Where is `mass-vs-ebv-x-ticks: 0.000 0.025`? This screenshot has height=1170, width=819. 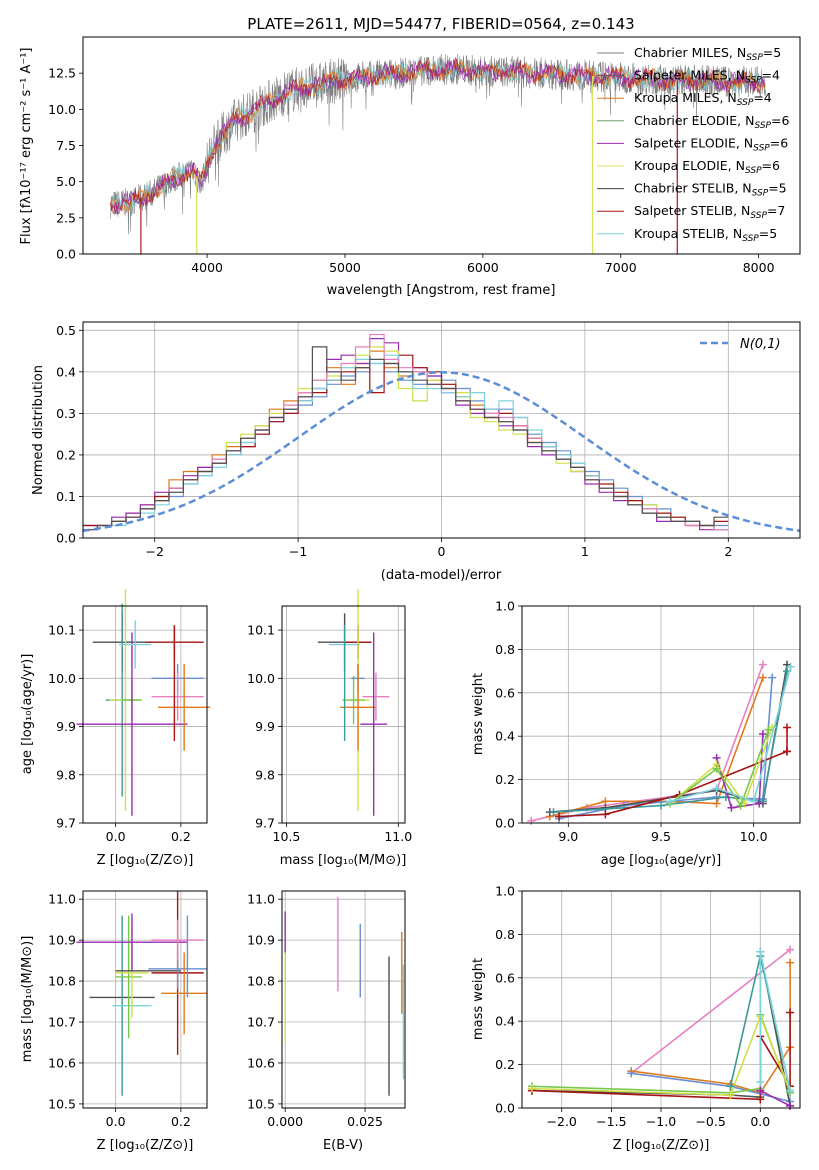 mass-vs-ebv-x-ticks: 0.000 0.025 is located at coordinates (325, 1118).